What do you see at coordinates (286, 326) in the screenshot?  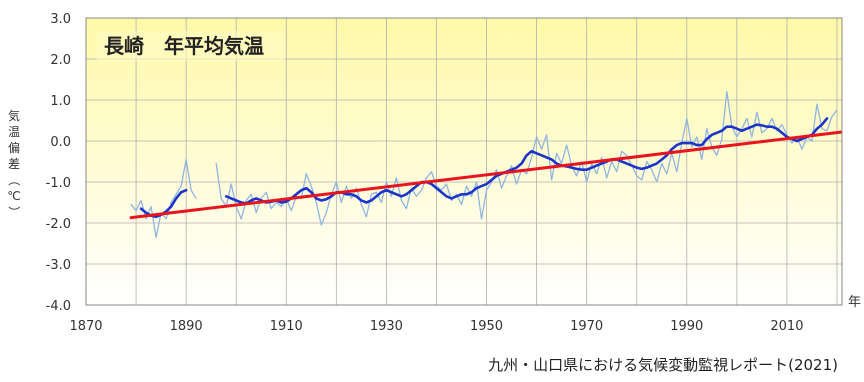 I see `x-tick-label: 1910` at bounding box center [286, 326].